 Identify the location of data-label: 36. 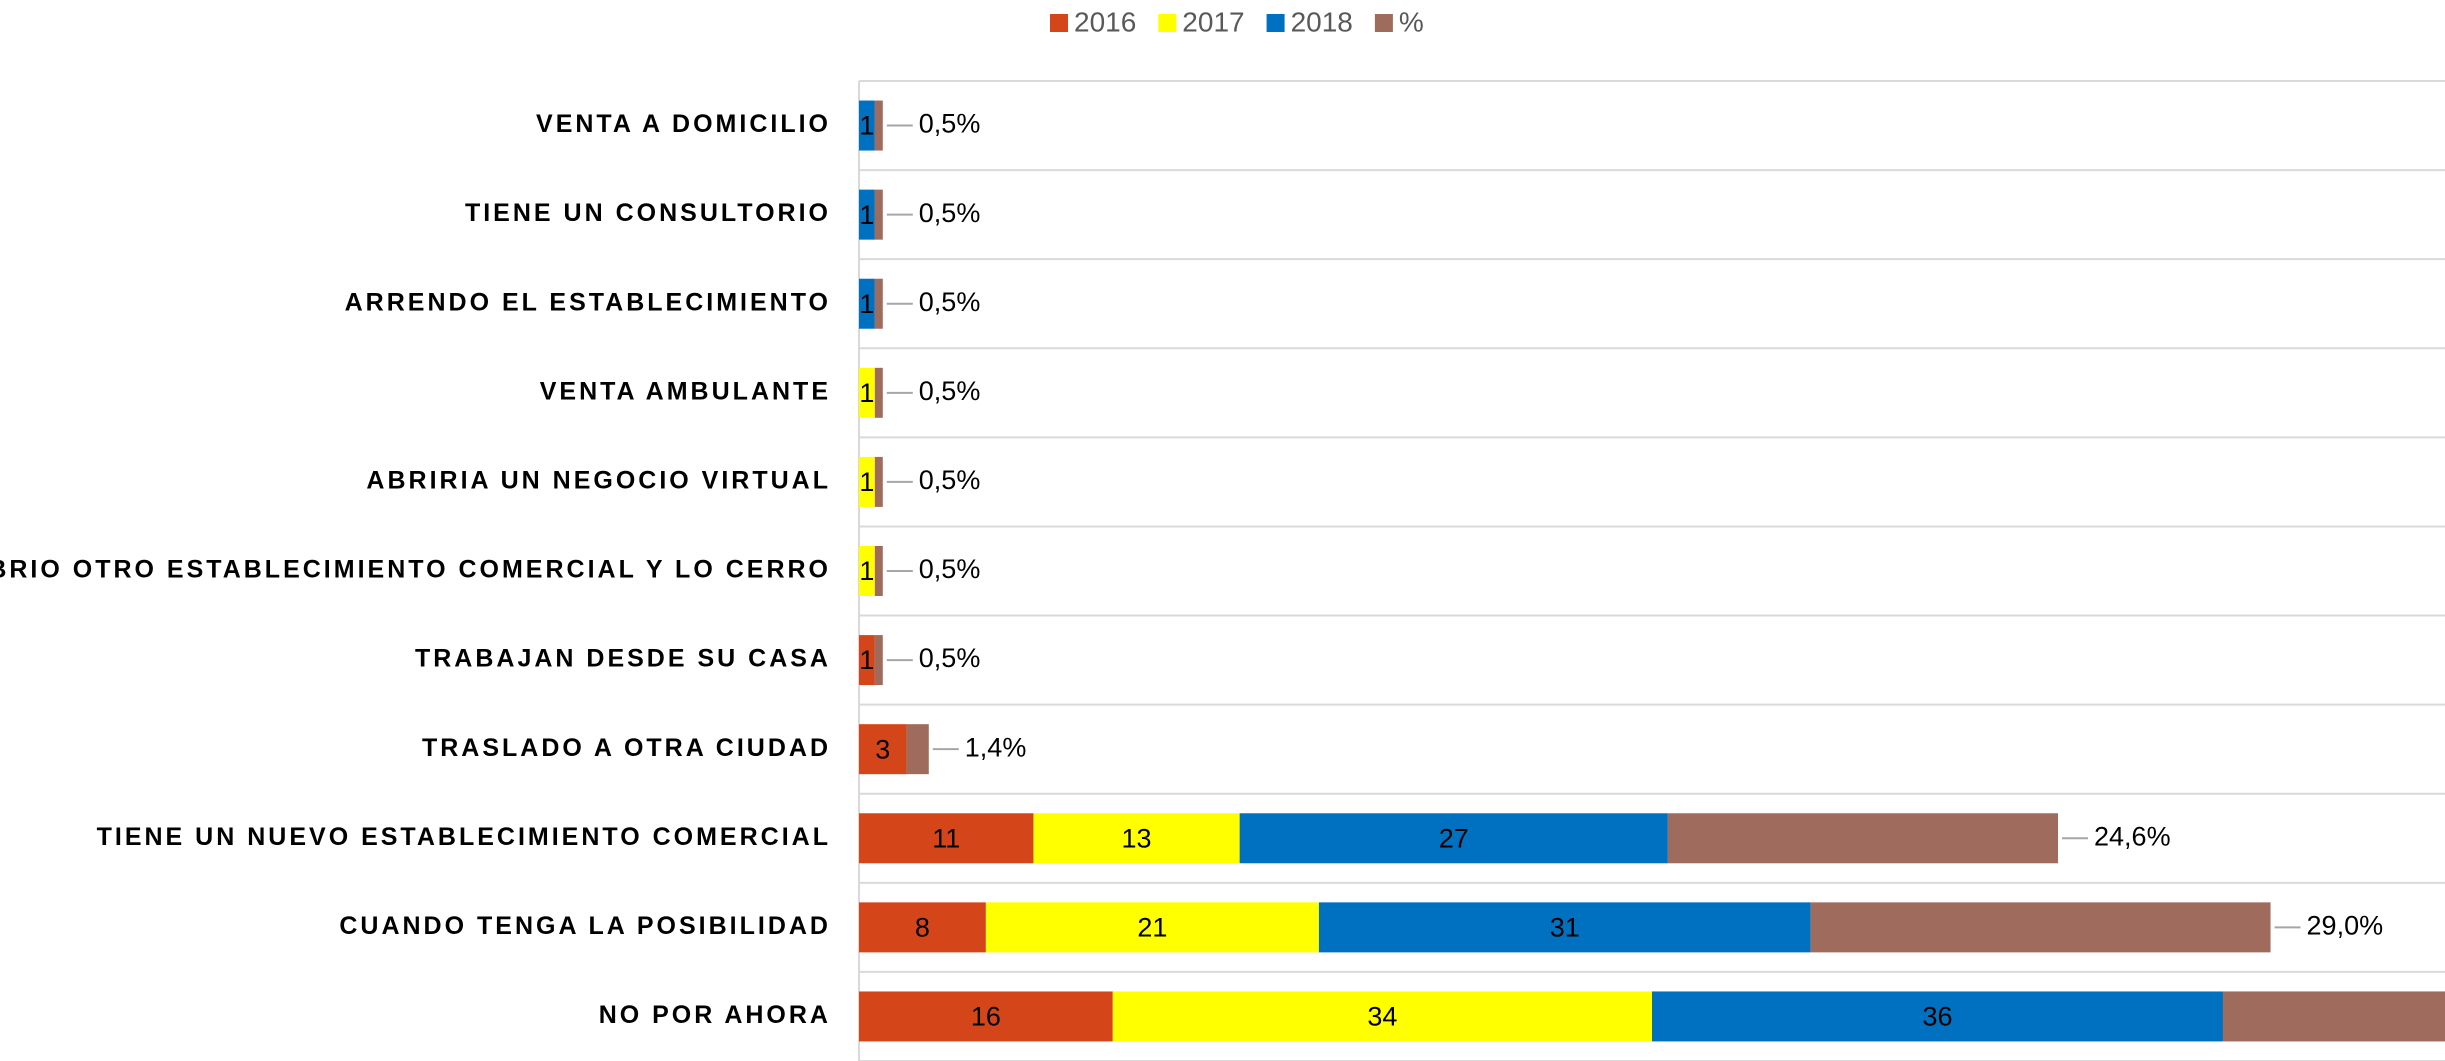
(1937, 1017).